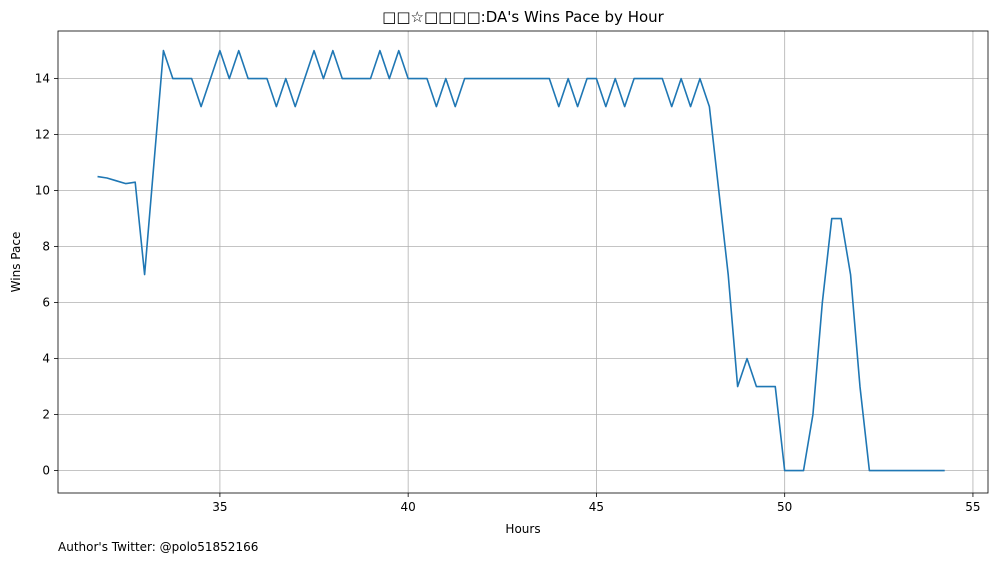 Image resolution: width=997 pixels, height=562 pixels. What do you see at coordinates (596, 507) in the screenshot?
I see `x-tick-label: 45` at bounding box center [596, 507].